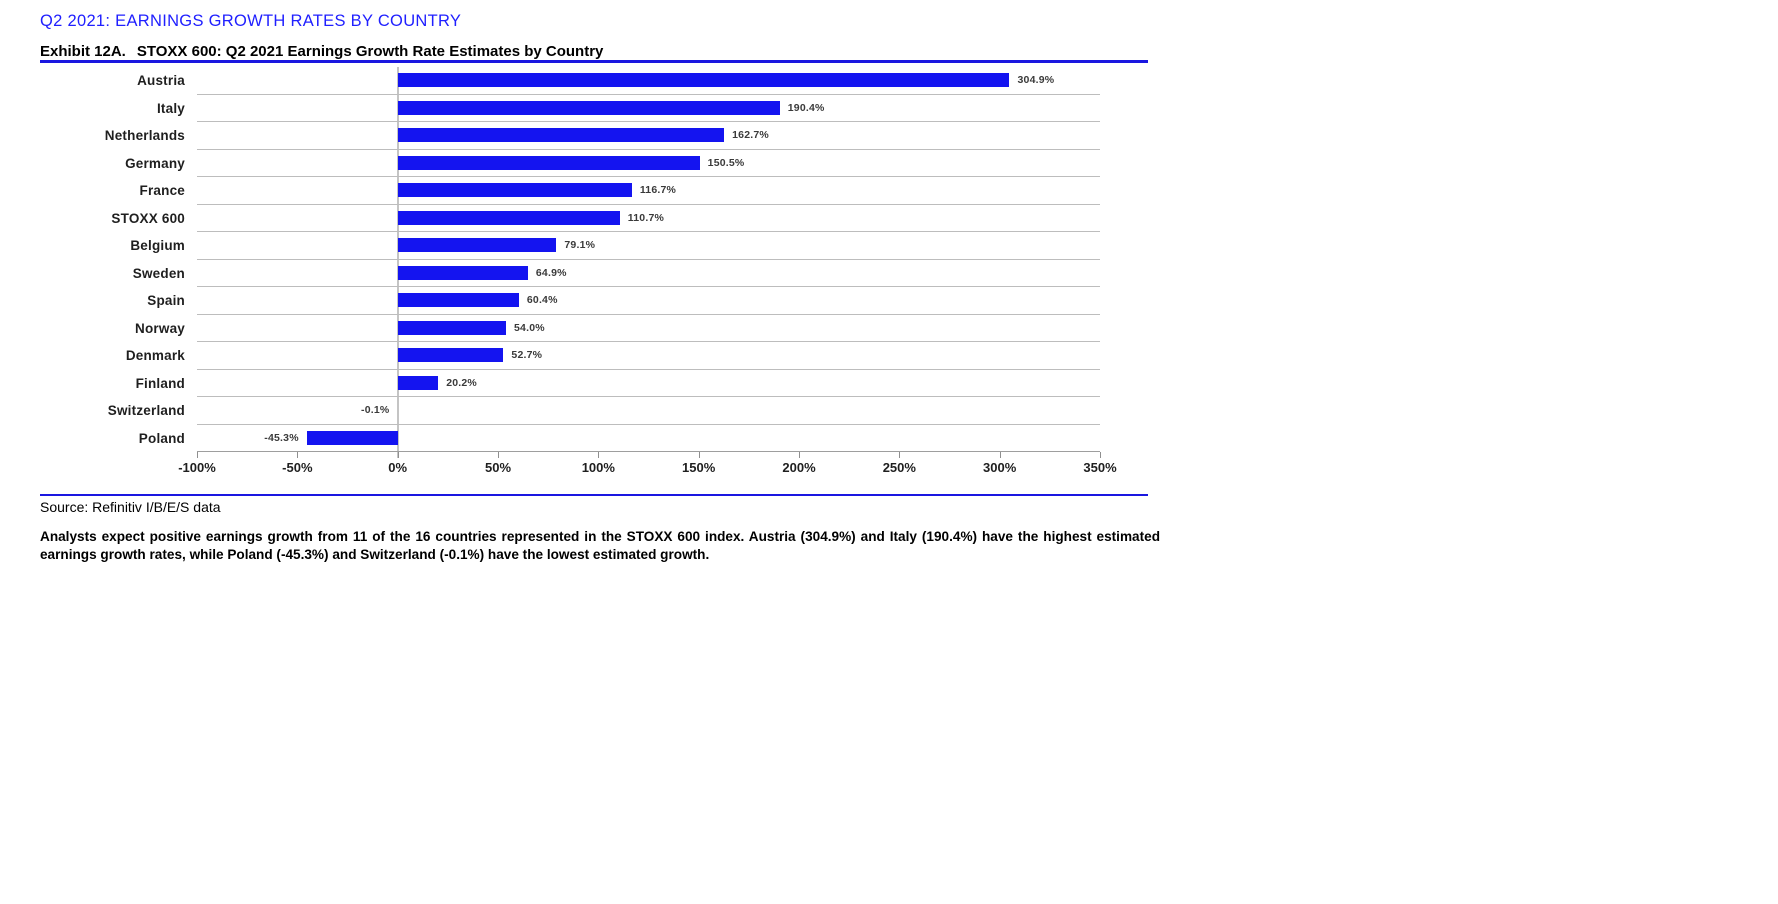 The width and height of the screenshot is (1778, 904). Describe the element at coordinates (527, 355) in the screenshot. I see `value-label: 52.7%` at that location.